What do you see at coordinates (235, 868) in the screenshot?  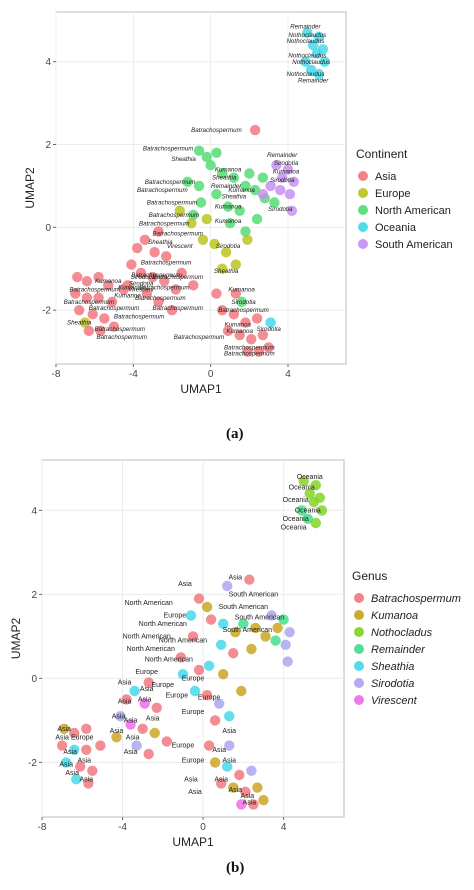 I see `panel-b-caption: (b)` at bounding box center [235, 868].